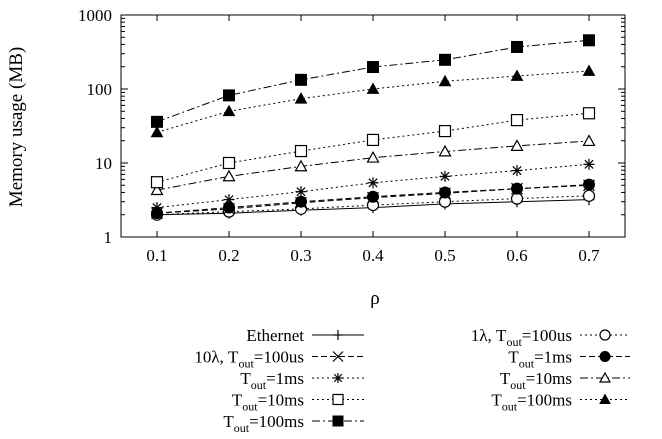 The image size is (662, 439). I want to click on y-tick-label: 100, so click(100, 89).